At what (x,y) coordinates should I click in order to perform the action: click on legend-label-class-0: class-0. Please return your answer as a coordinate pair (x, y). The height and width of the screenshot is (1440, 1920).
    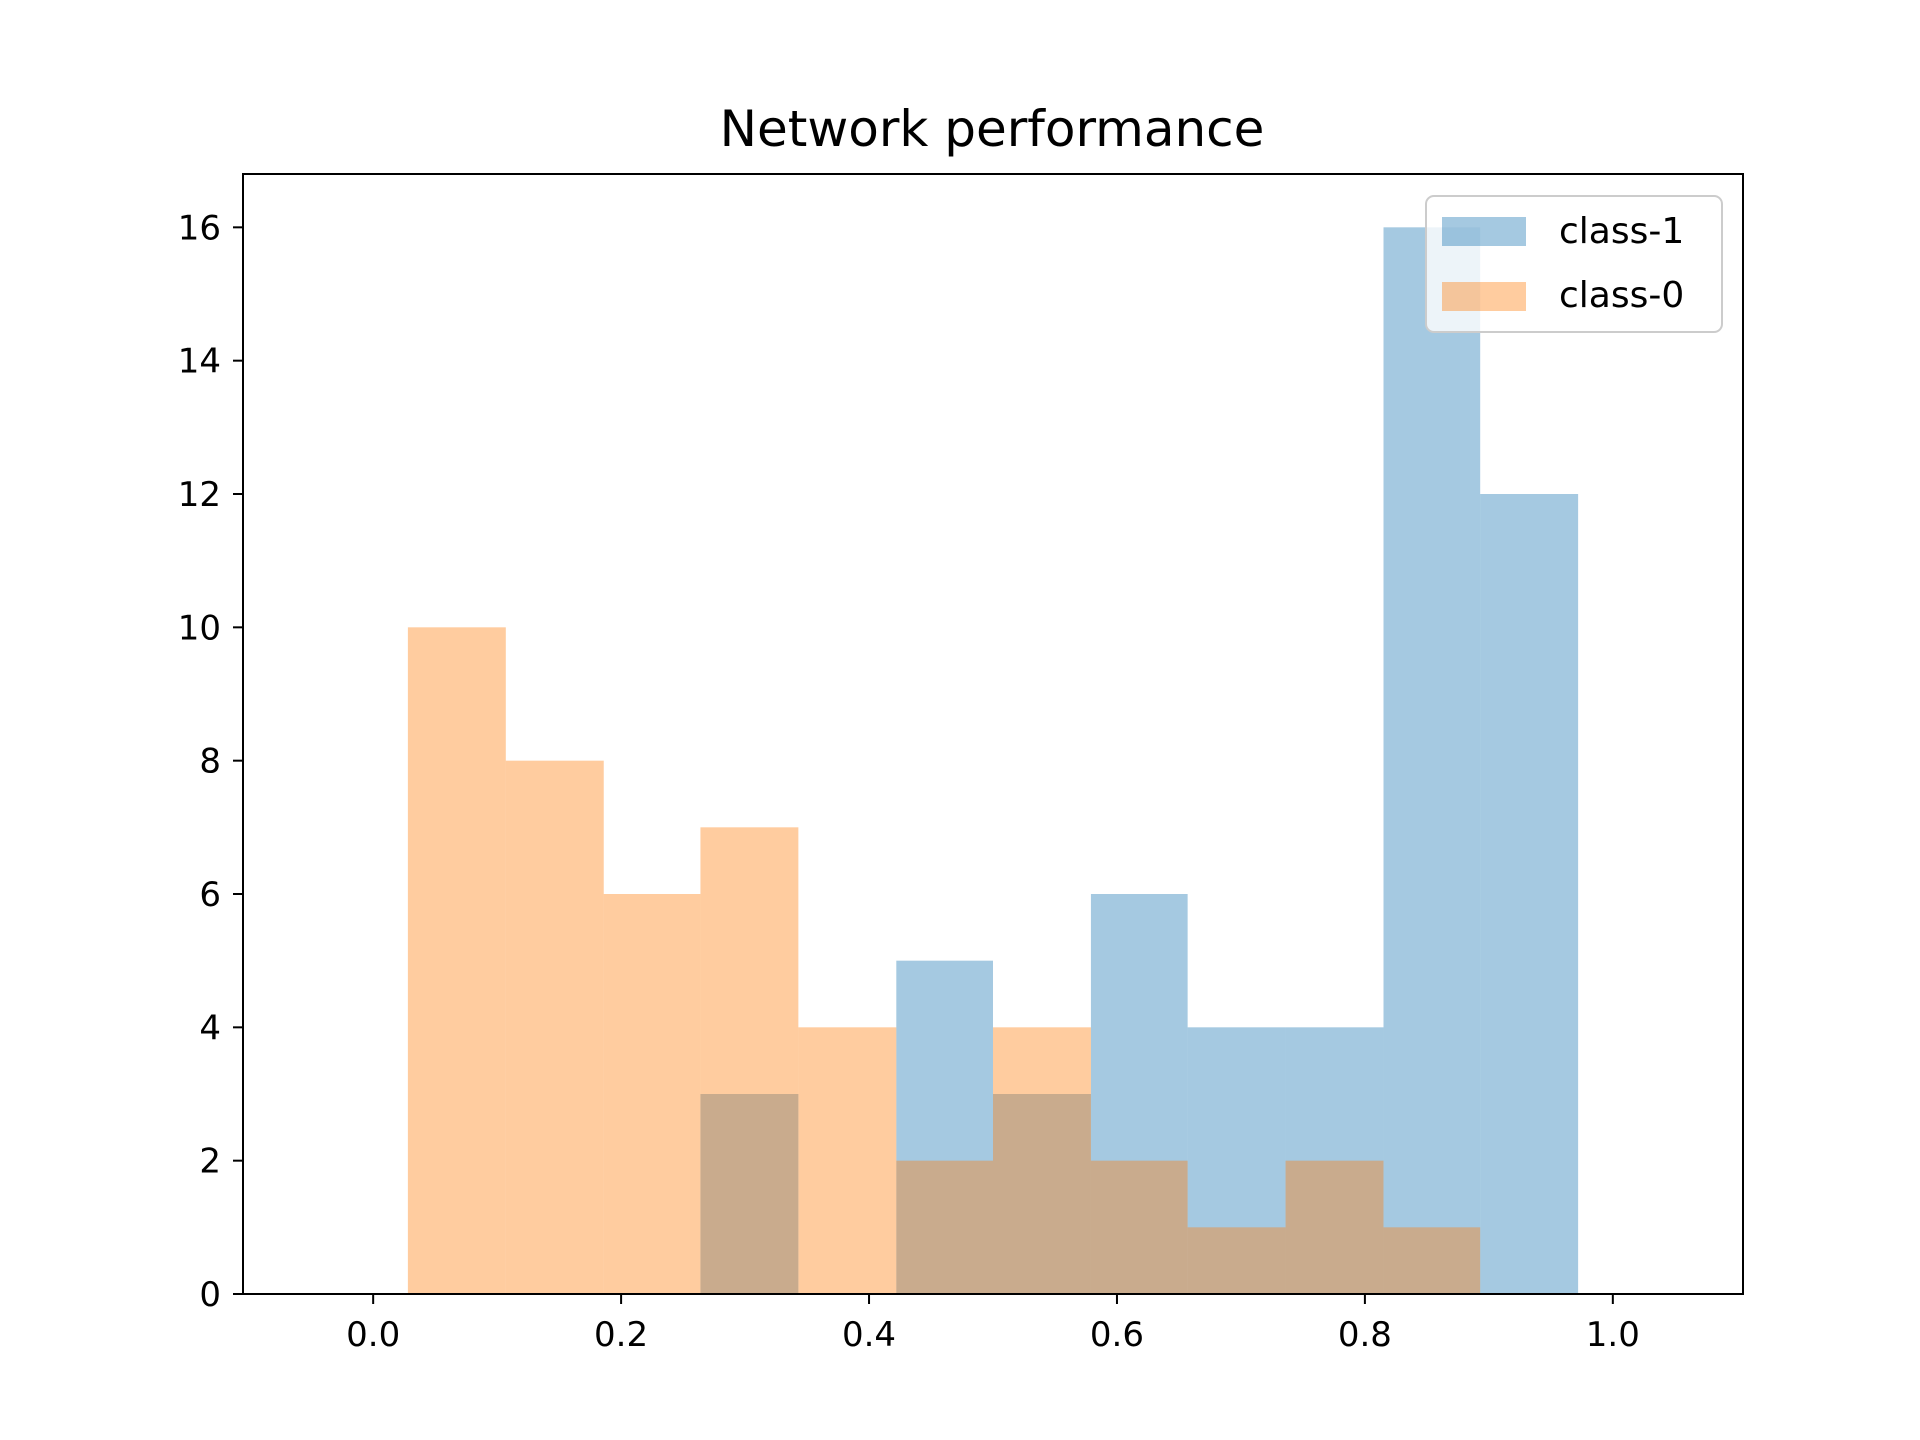
    Looking at the image, I should click on (1621, 295).